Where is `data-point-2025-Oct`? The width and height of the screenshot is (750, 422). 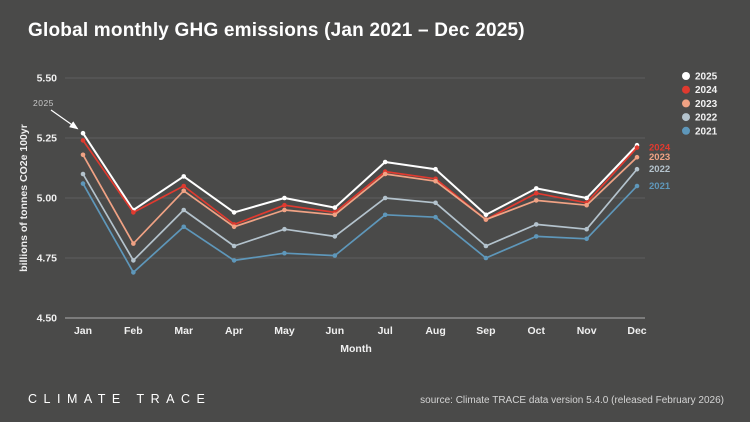 data-point-2025-Oct is located at coordinates (536, 188).